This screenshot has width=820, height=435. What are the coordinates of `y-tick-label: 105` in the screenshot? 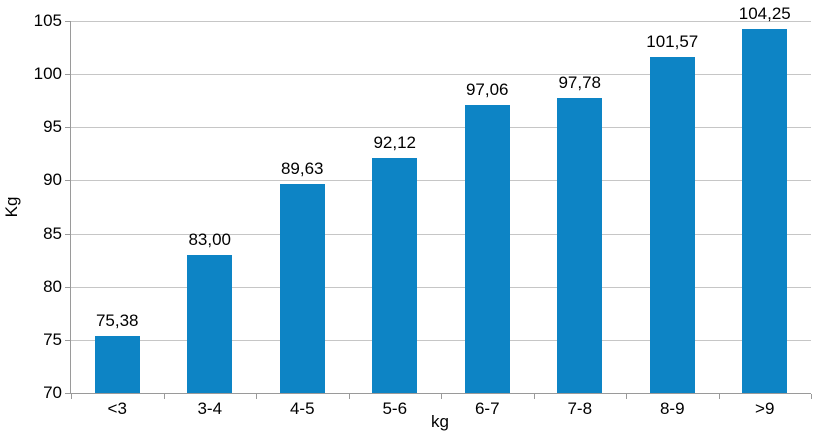 It's located at (47, 20).